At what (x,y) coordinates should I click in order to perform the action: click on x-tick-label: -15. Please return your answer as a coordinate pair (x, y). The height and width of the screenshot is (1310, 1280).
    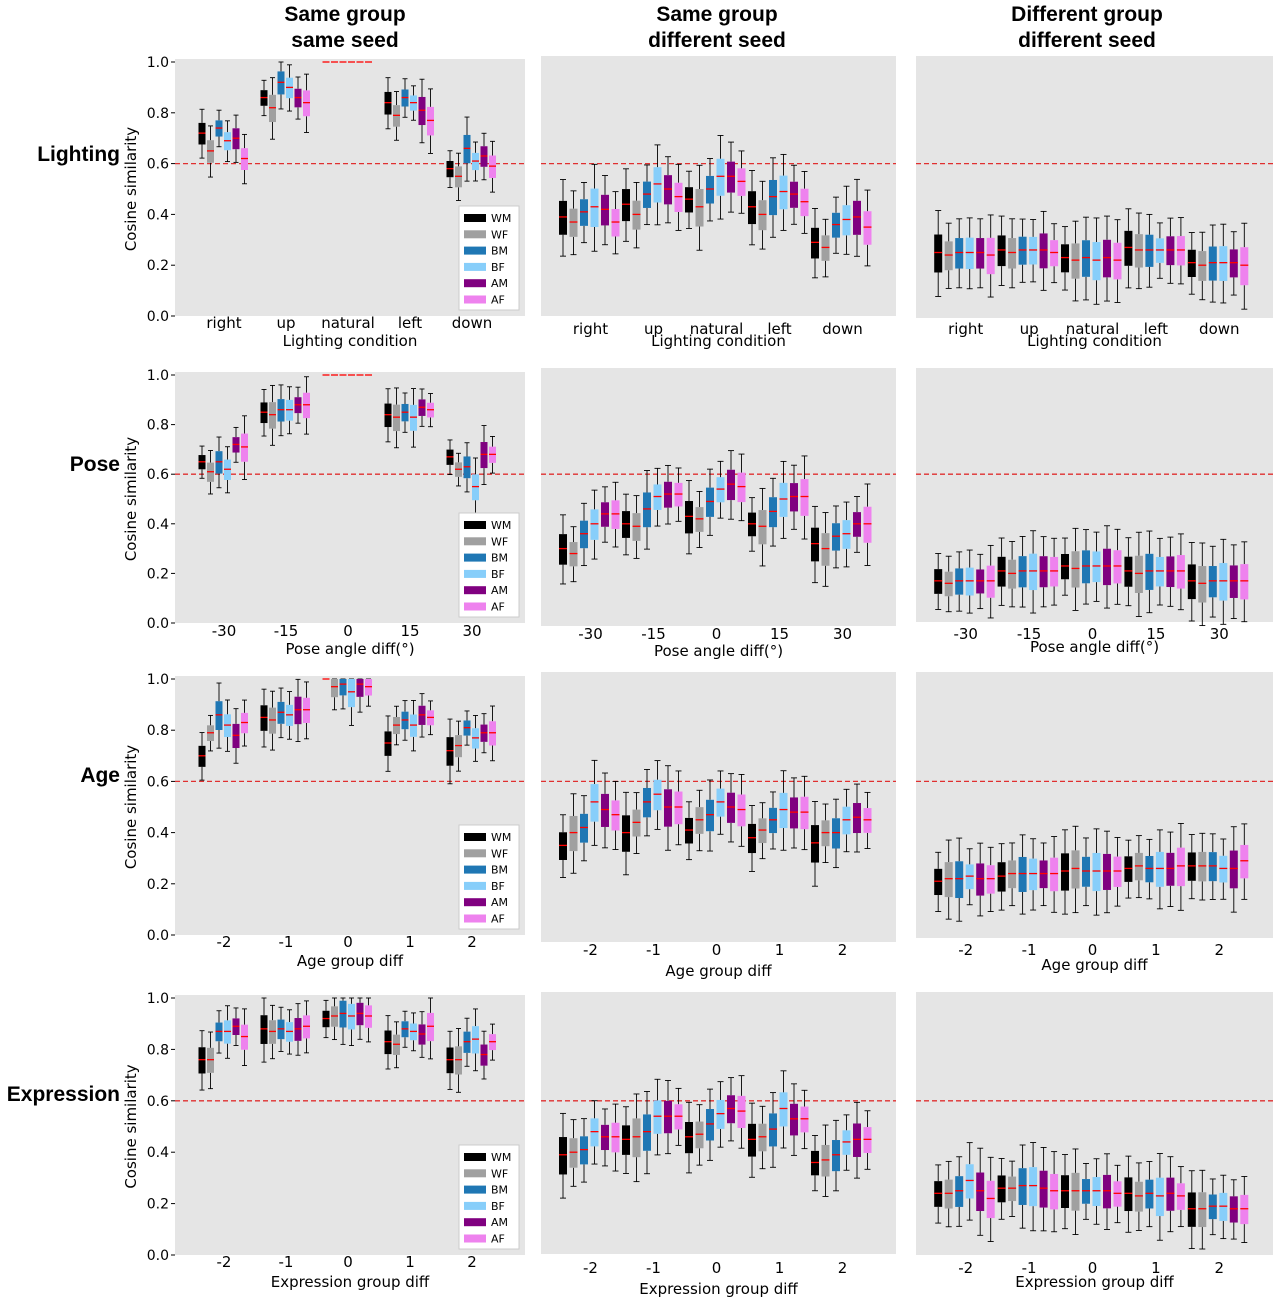
    Looking at the image, I should click on (286, 631).